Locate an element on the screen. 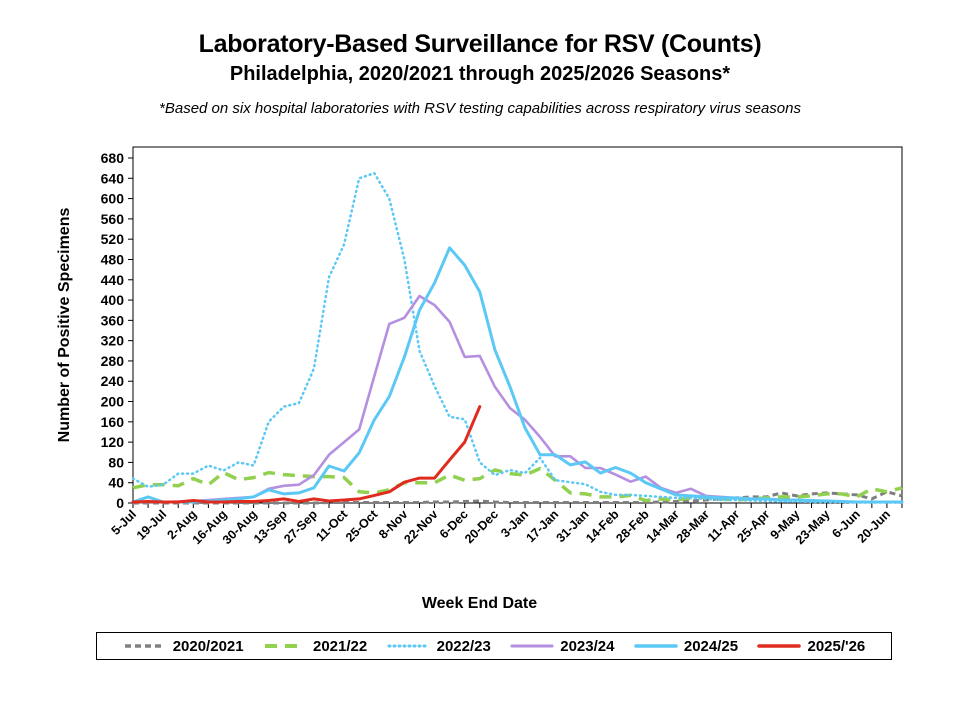 The height and width of the screenshot is (720, 960). x-tick-label: 19-Jul is located at coordinates (151, 524).